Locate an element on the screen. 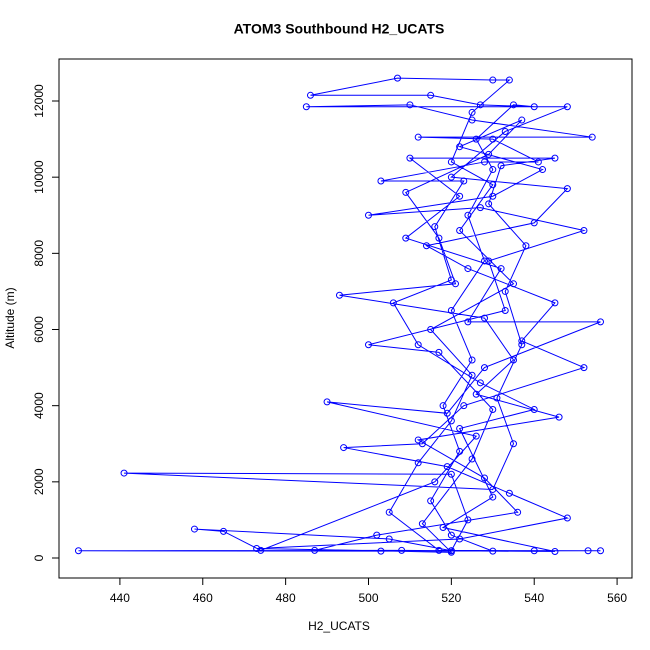  y-tick-label: 6000 is located at coordinates (39, 329).